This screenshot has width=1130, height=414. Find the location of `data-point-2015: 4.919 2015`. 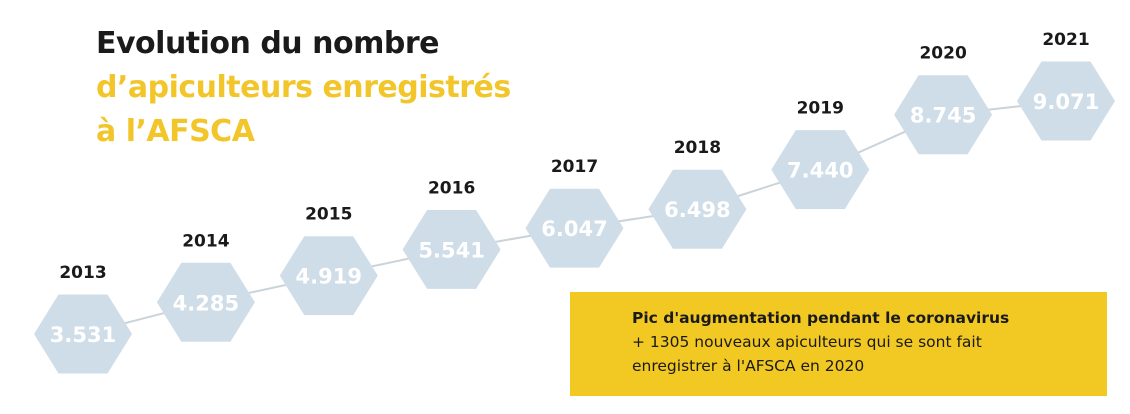

data-point-2015: 4.919 2015 is located at coordinates (328, 260).